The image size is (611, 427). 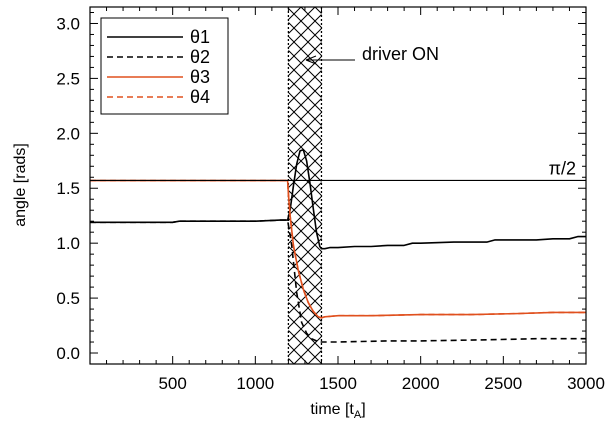 What do you see at coordinates (68, 23) in the screenshot?
I see `y-tick-label: 3.0` at bounding box center [68, 23].